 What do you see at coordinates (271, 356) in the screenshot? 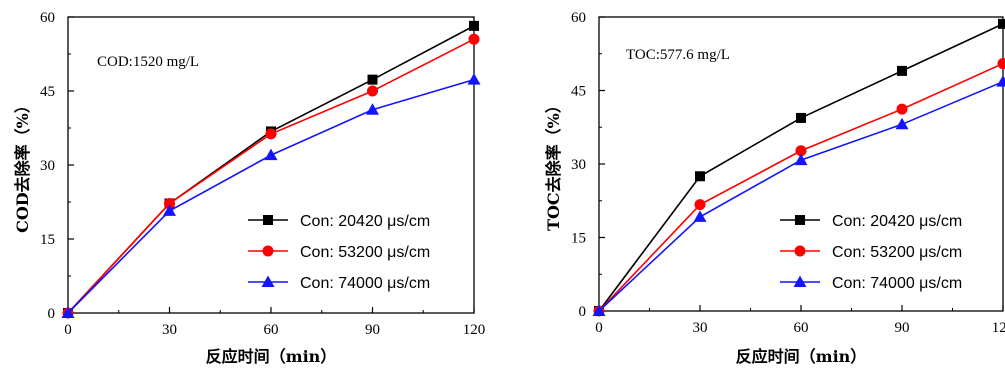
I see `chart1-x-axis-title: 反应时间（min）` at bounding box center [271, 356].